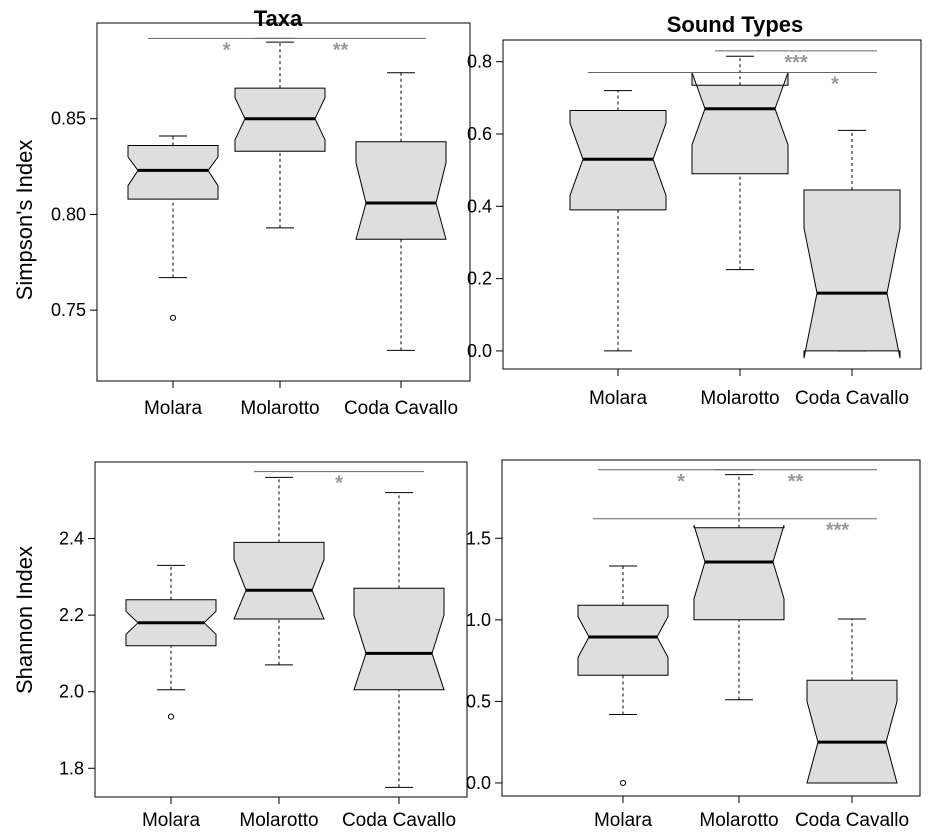 The image size is (930, 835). Describe the element at coordinates (24, 220) in the screenshot. I see `ylabel-simpson: Simpson's Index` at that location.